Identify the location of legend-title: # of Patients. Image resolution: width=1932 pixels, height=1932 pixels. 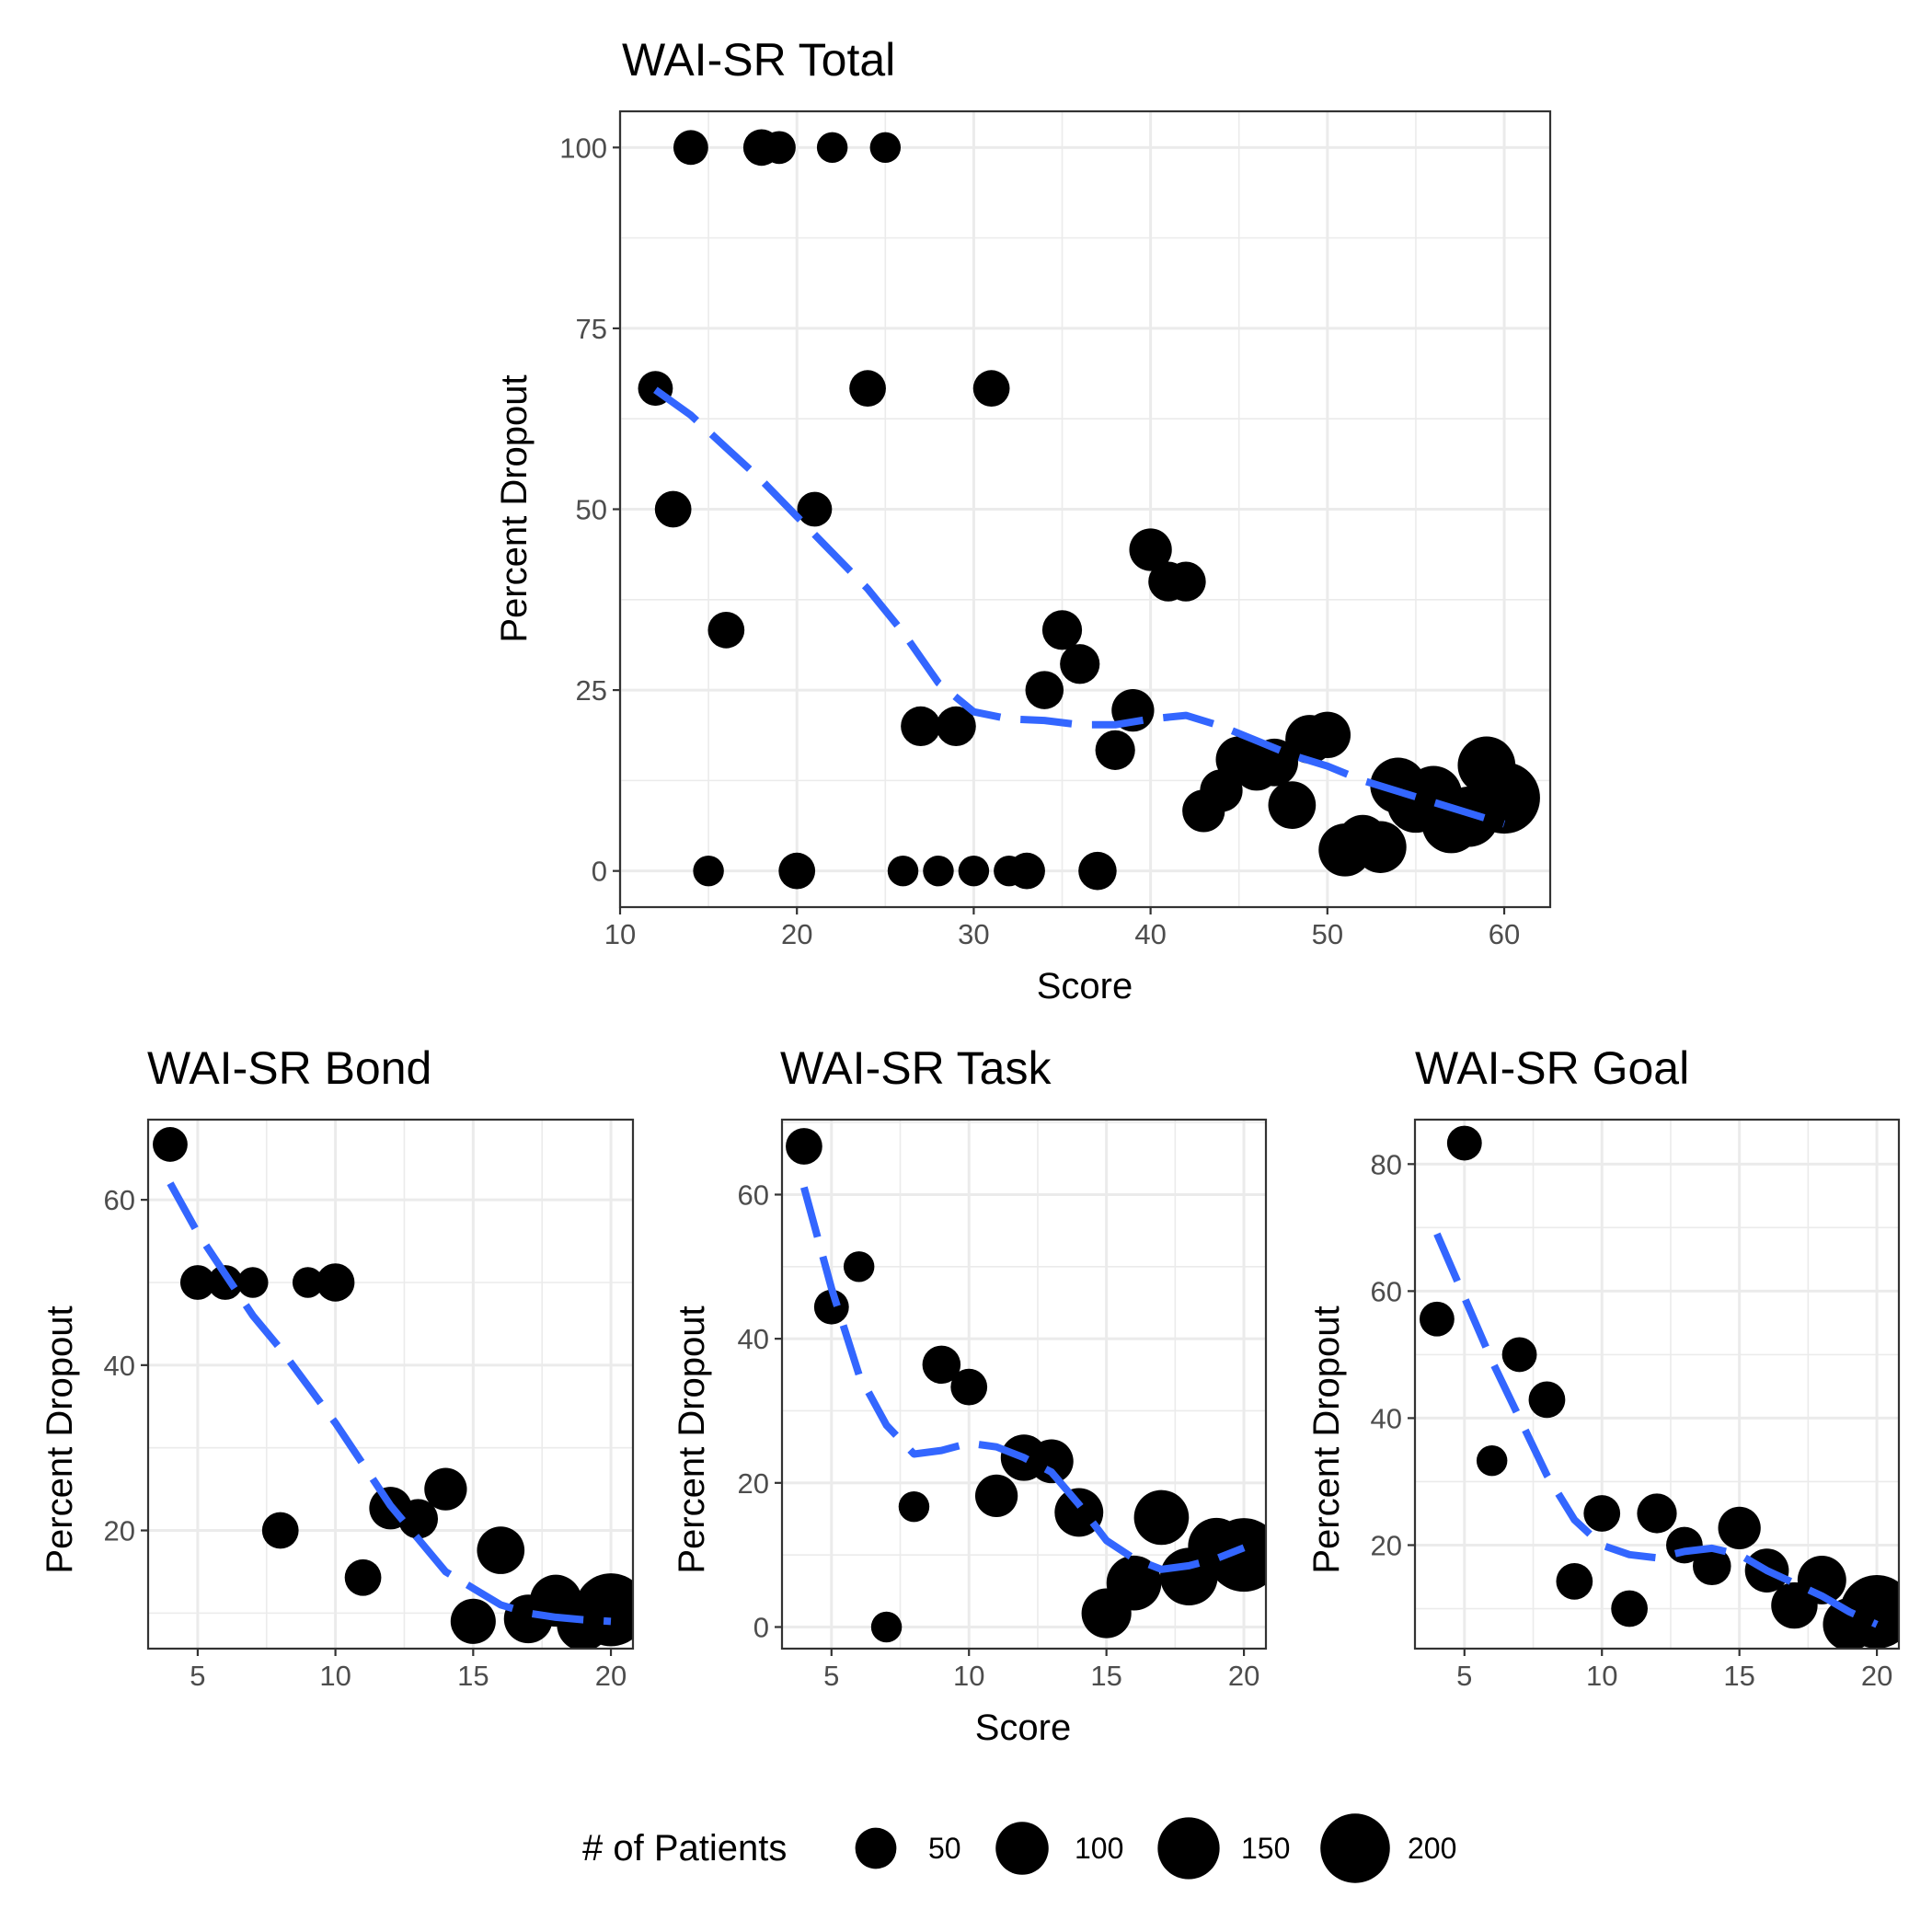
(684, 1848).